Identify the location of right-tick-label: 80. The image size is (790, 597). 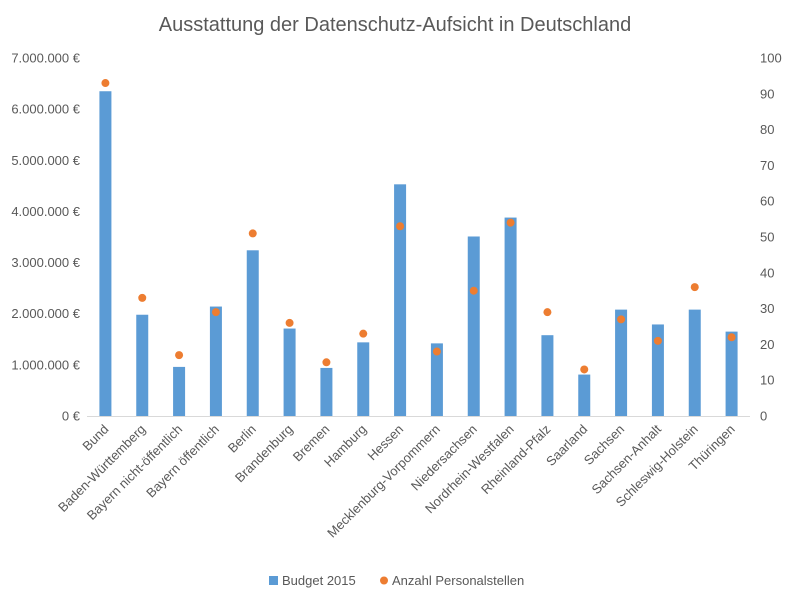
(767, 129).